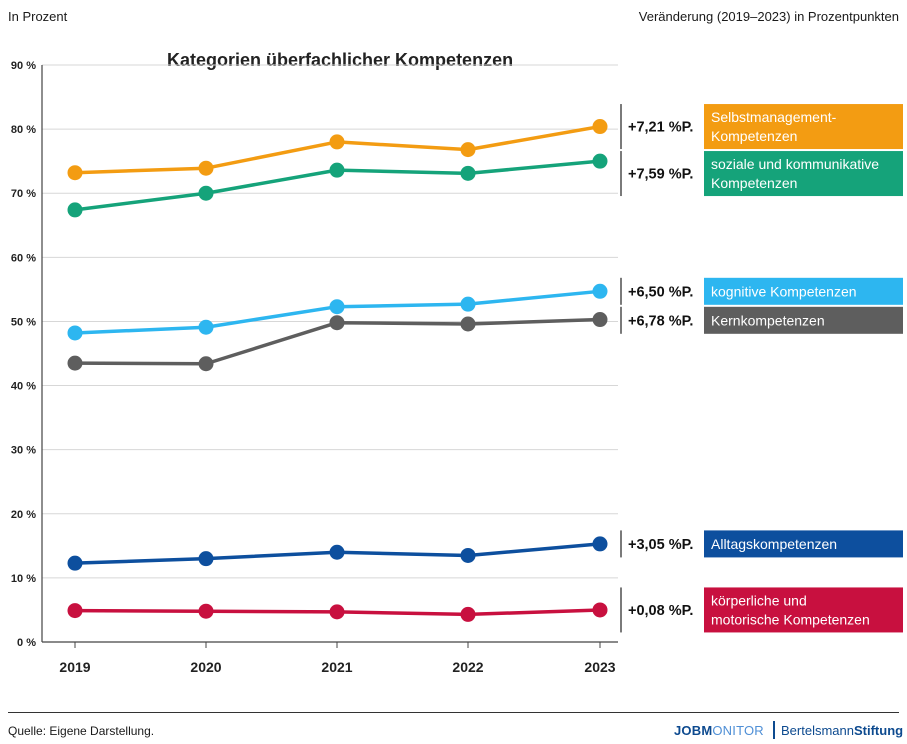 The height and width of the screenshot is (744, 907). What do you see at coordinates (774, 730) in the screenshot?
I see `logo-separator` at bounding box center [774, 730].